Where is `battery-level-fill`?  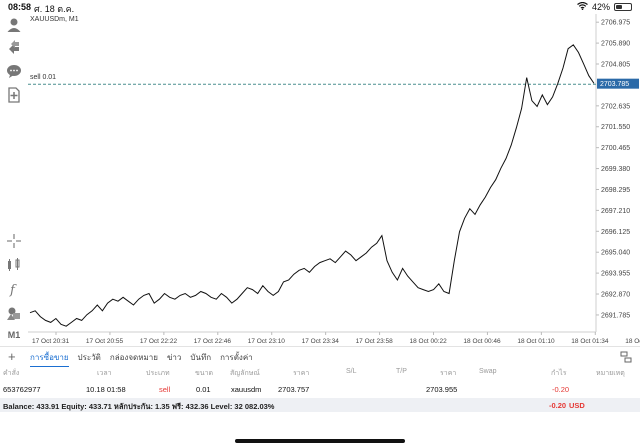 battery-level-fill is located at coordinates (619, 7).